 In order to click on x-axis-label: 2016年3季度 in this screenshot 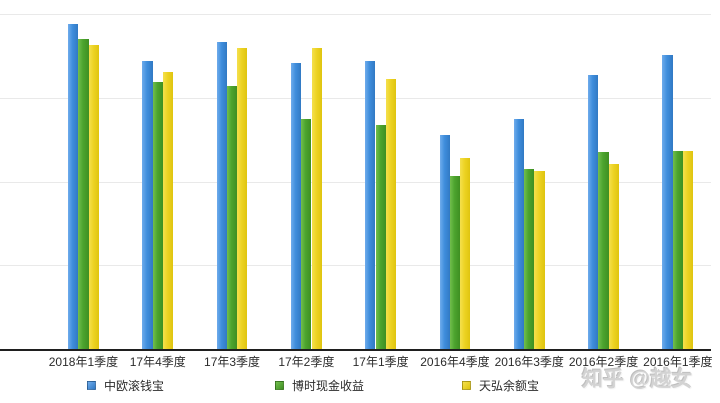, I will do `click(529, 362)`.